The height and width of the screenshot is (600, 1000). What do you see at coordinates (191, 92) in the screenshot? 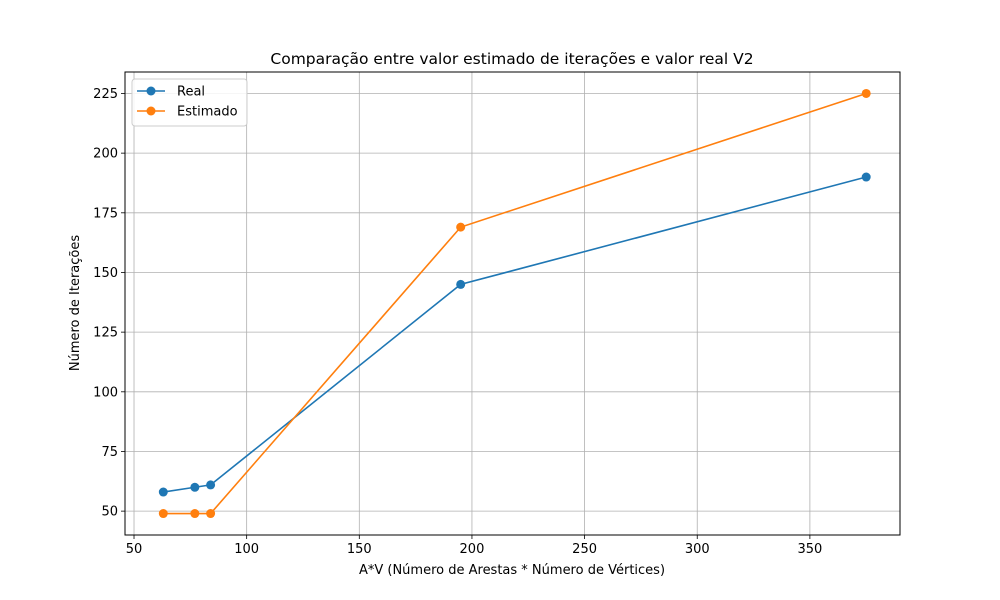
I see `legend-label: Real` at bounding box center [191, 92].